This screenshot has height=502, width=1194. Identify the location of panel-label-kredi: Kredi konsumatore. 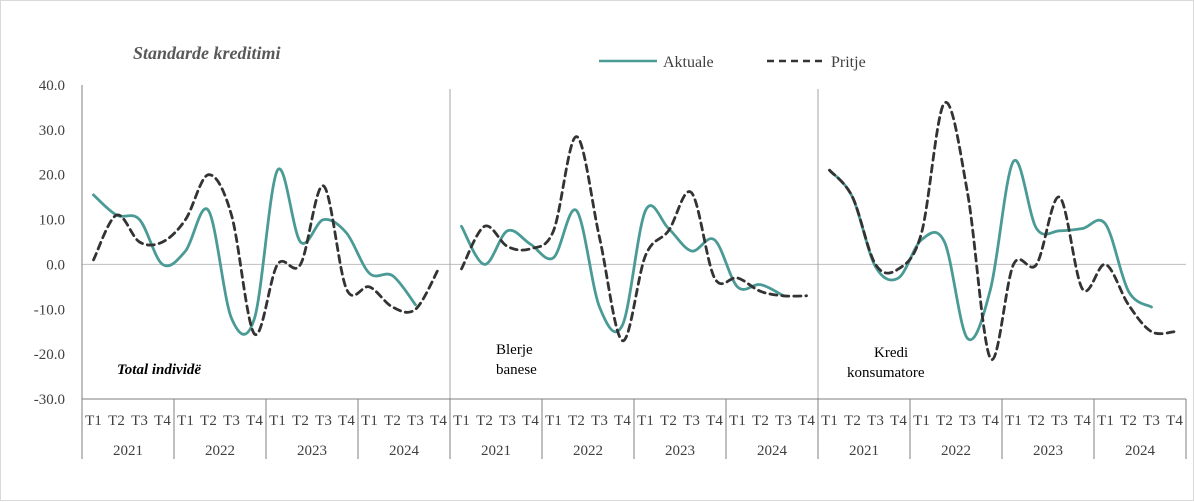
(886, 363).